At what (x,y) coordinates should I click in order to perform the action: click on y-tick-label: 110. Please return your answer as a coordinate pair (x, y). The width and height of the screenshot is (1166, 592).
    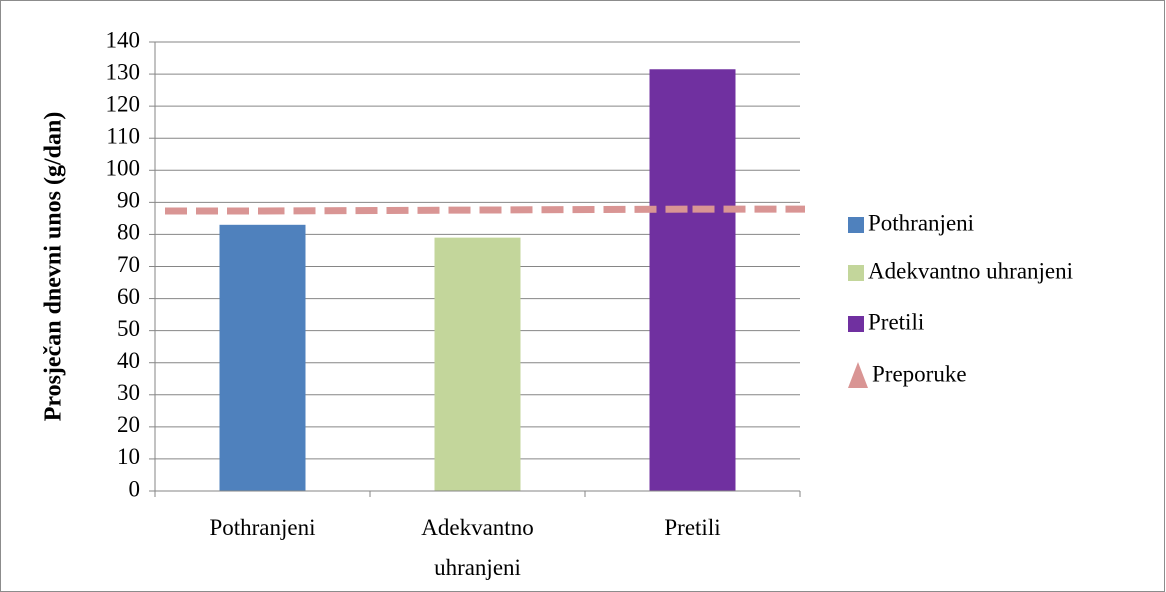
    Looking at the image, I should click on (123, 135).